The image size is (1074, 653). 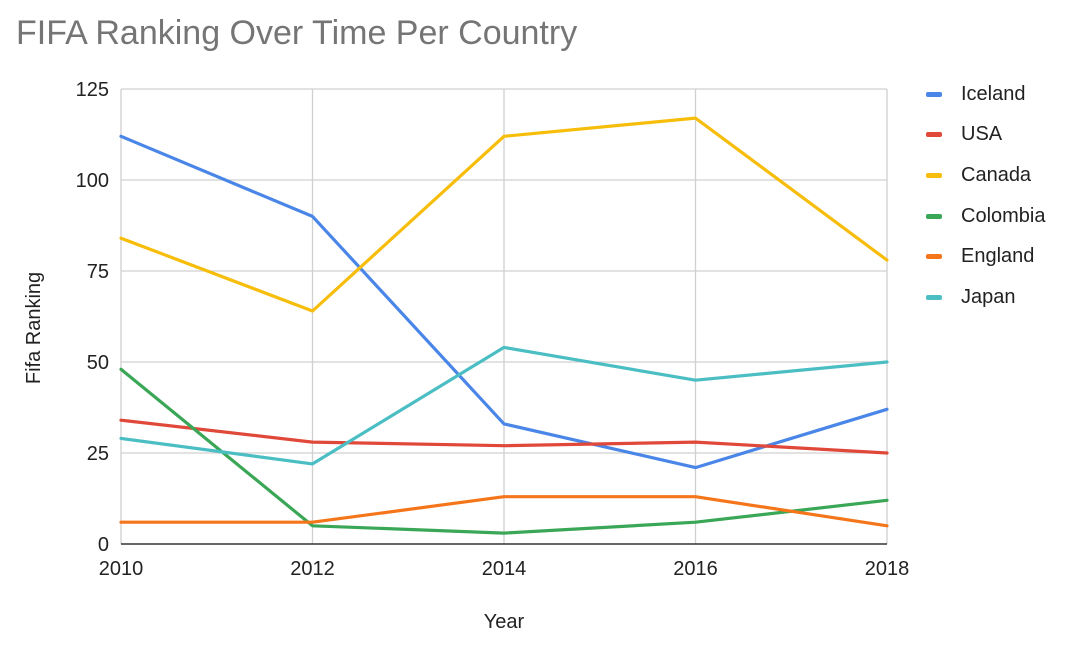 What do you see at coordinates (998, 256) in the screenshot?
I see `legend-label: England` at bounding box center [998, 256].